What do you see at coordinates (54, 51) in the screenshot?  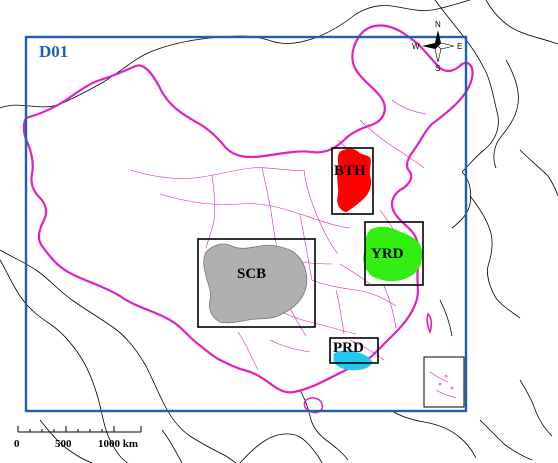 I see `domain-label: D01` at bounding box center [54, 51].